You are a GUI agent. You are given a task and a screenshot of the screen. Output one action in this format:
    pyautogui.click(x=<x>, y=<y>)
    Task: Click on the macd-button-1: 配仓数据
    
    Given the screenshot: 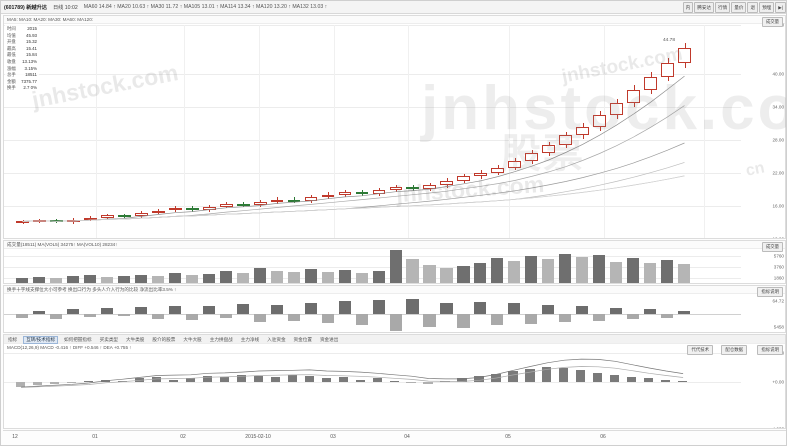 What is the action you would take?
    pyautogui.click(x=734, y=350)
    